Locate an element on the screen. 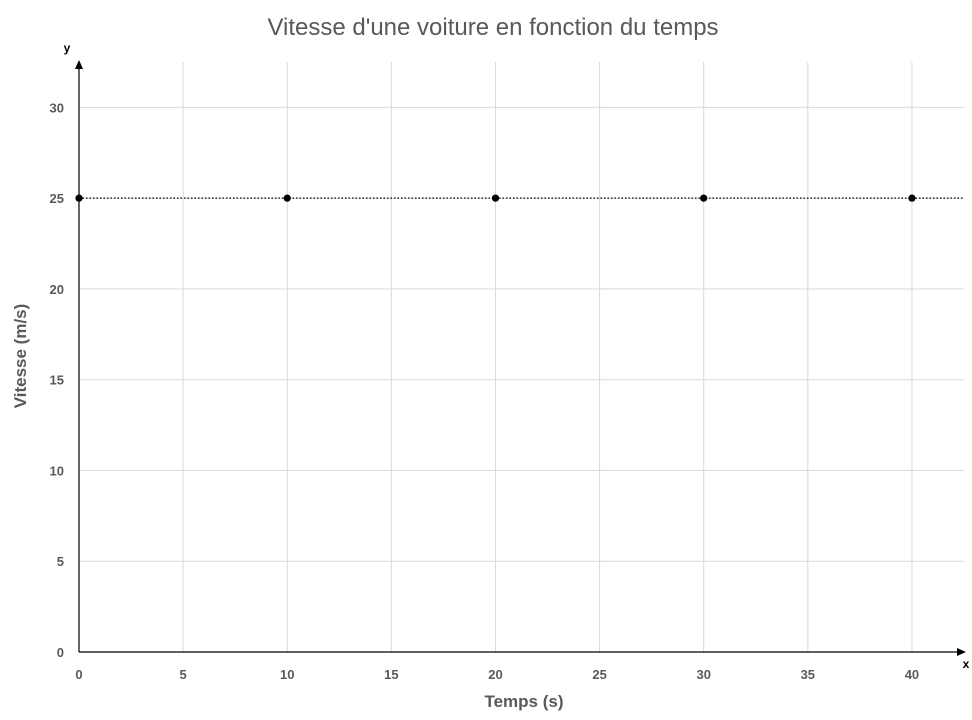  x-tick-label: 0 is located at coordinates (78, 674).